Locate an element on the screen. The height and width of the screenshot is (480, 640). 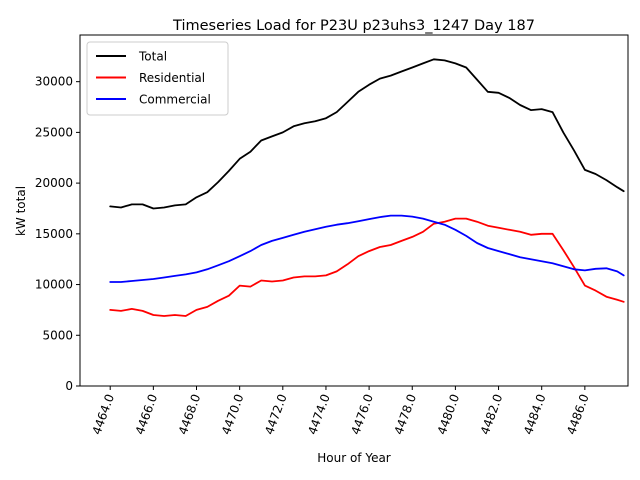
y-tick-label: 0 is located at coordinates (69, 386).